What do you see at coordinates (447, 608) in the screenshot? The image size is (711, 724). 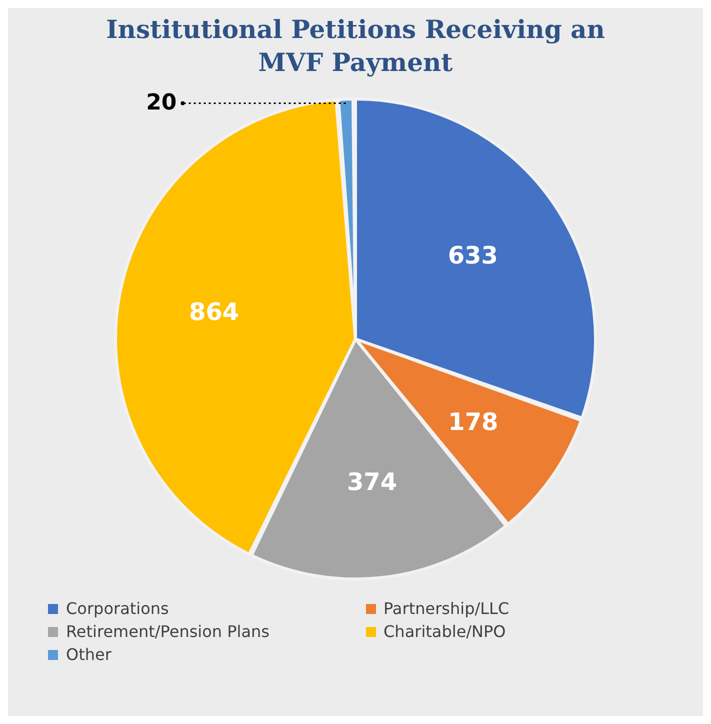 I see `legend-label: Partnership/LLC` at bounding box center [447, 608].